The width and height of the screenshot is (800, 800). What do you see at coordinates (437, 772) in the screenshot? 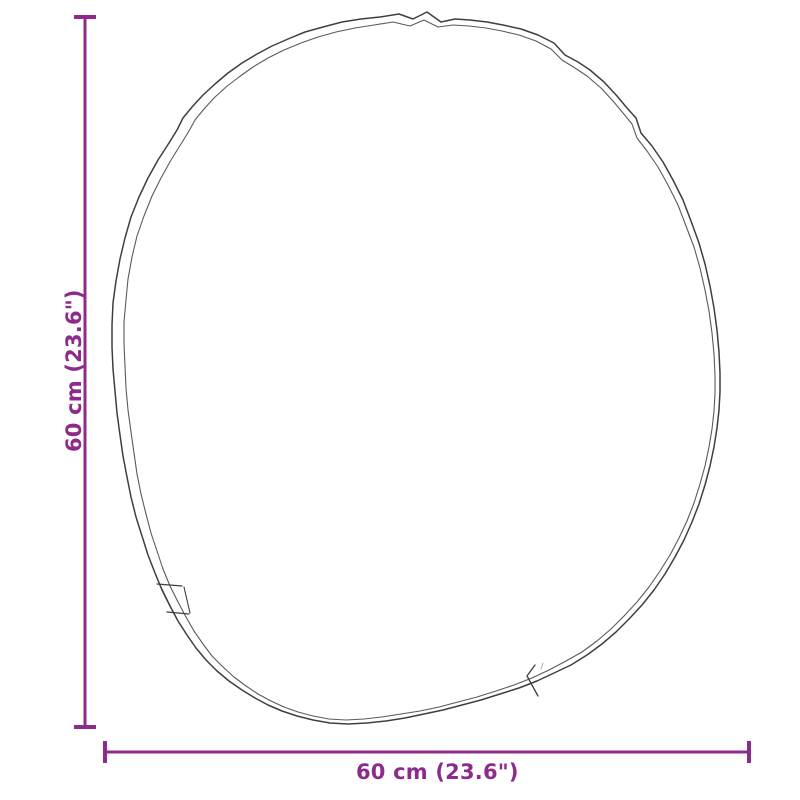
I see `width-dimension-label: 60 cm (23.6")` at bounding box center [437, 772].